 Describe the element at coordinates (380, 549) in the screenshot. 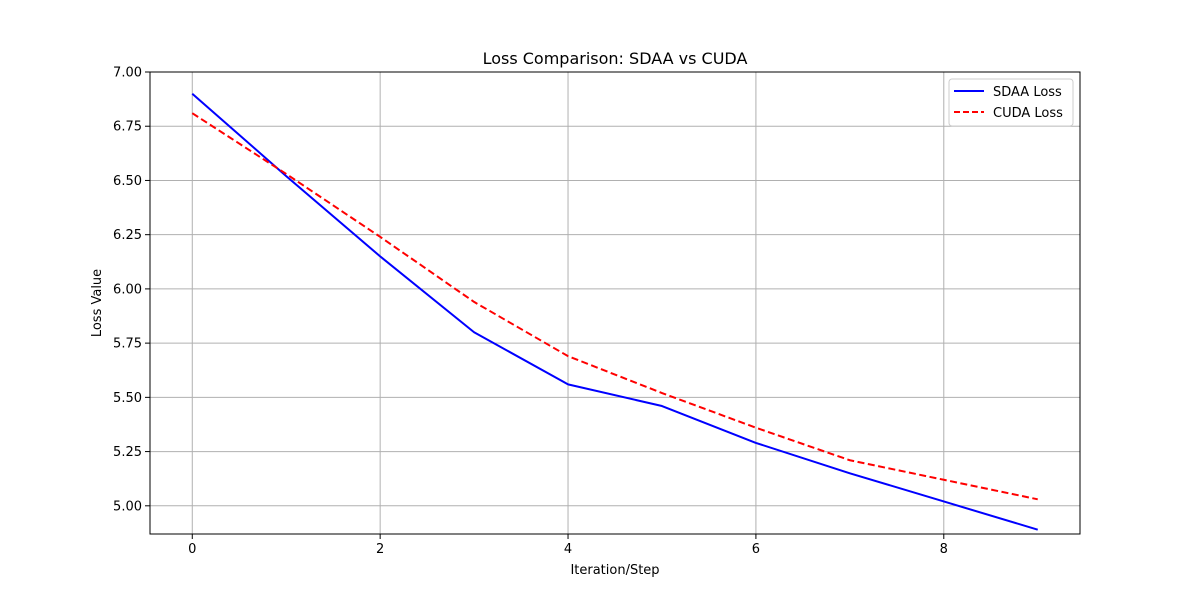

I see `x-tick-label: 2` at that location.